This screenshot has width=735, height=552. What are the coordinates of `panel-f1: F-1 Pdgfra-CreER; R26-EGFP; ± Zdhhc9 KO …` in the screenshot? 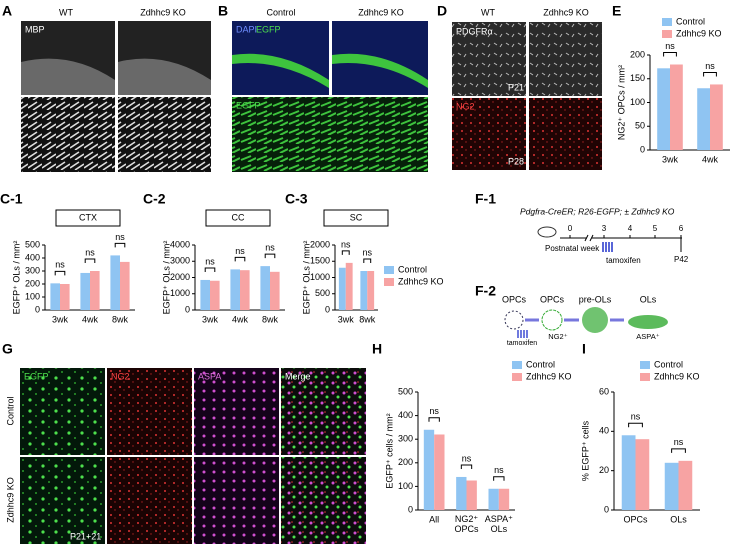 It's located at (582, 228).